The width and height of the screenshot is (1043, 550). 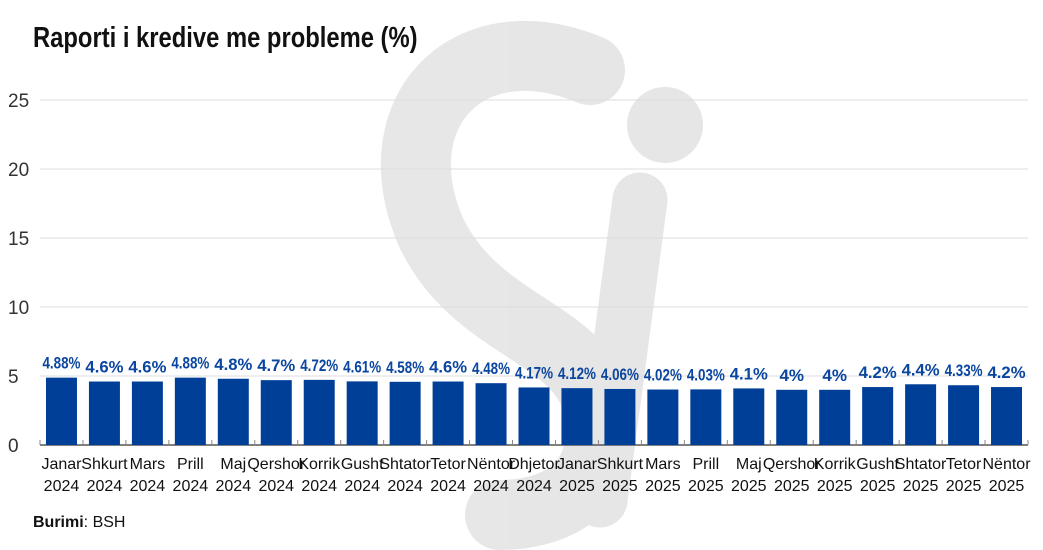 I want to click on value-label: 4.02%, so click(x=663, y=375).